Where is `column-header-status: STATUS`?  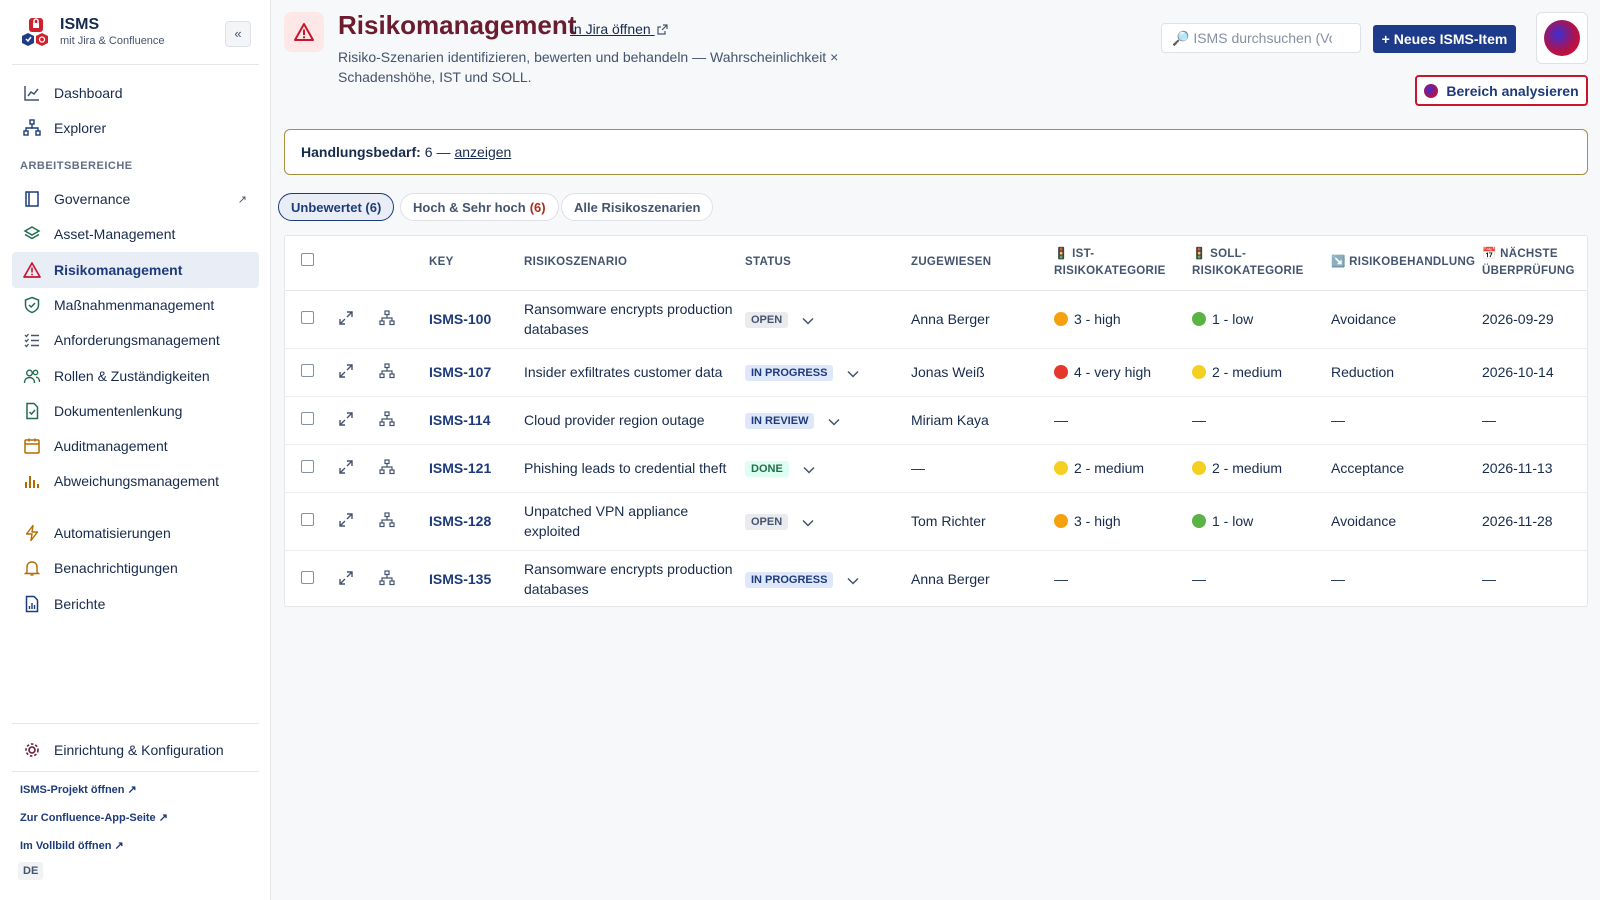 column-header-status: STATUS is located at coordinates (768, 262).